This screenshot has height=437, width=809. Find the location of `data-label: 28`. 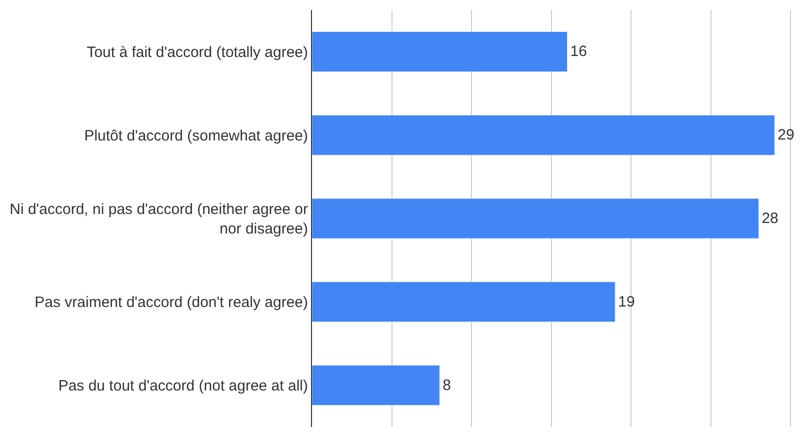

data-label: 28 is located at coordinates (770, 218).